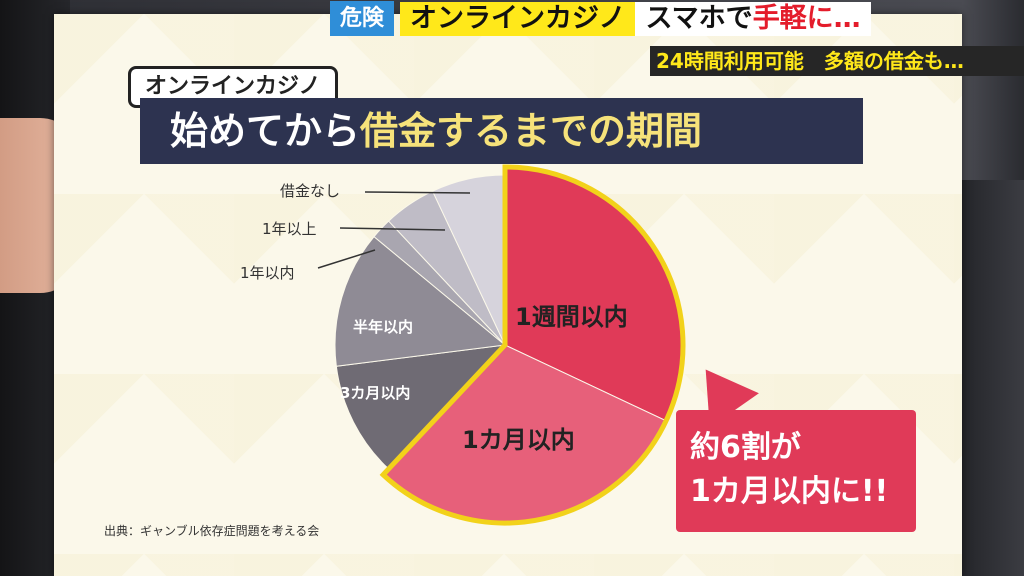 This screenshot has width=1024, height=576. Describe the element at coordinates (212, 531) in the screenshot. I see `source-note: 出典：ギャンブル依存症問題を考える会` at that location.